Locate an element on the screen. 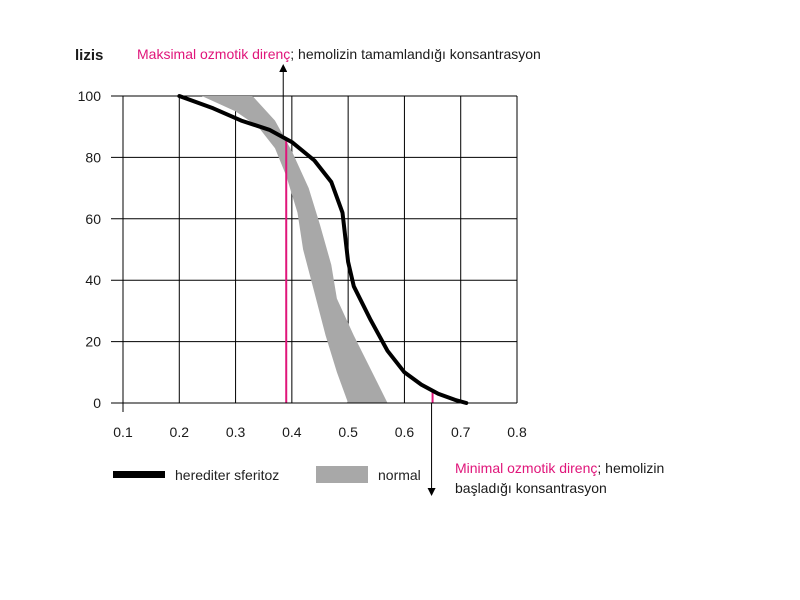  annotation-arrows is located at coordinates (357, 280).